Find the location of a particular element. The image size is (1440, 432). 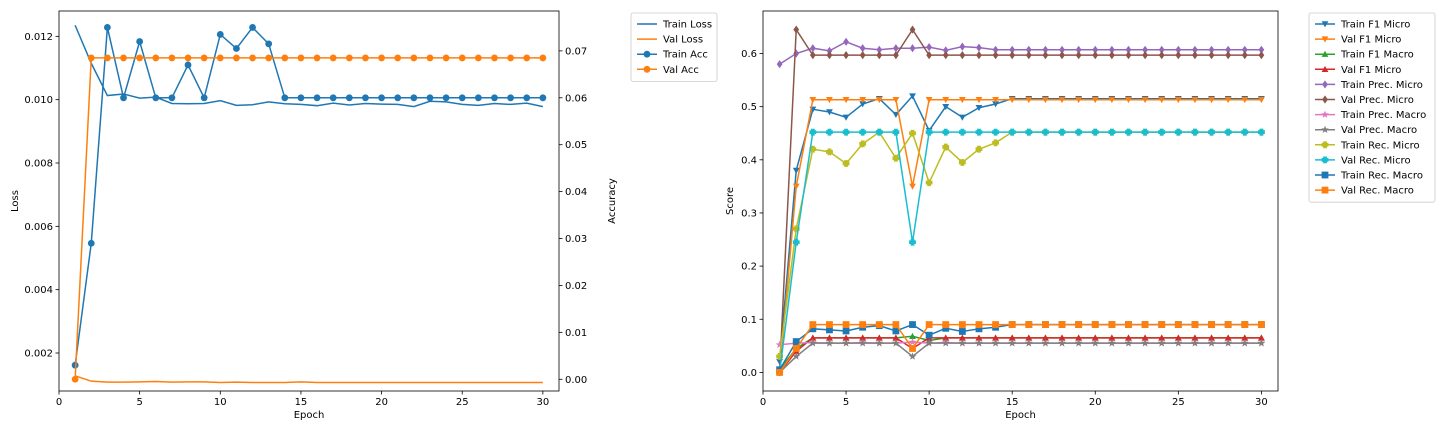

y-axis-label: Loss is located at coordinates (15, 201).